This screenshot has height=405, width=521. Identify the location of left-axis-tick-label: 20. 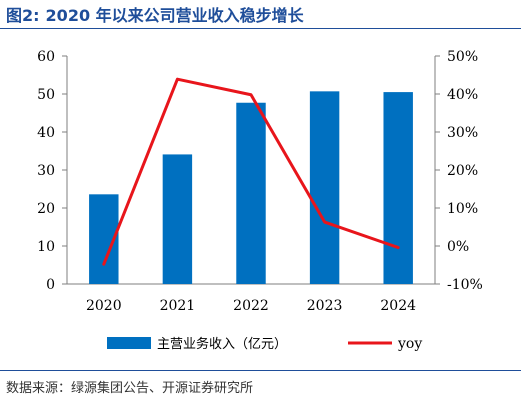
(46, 209).